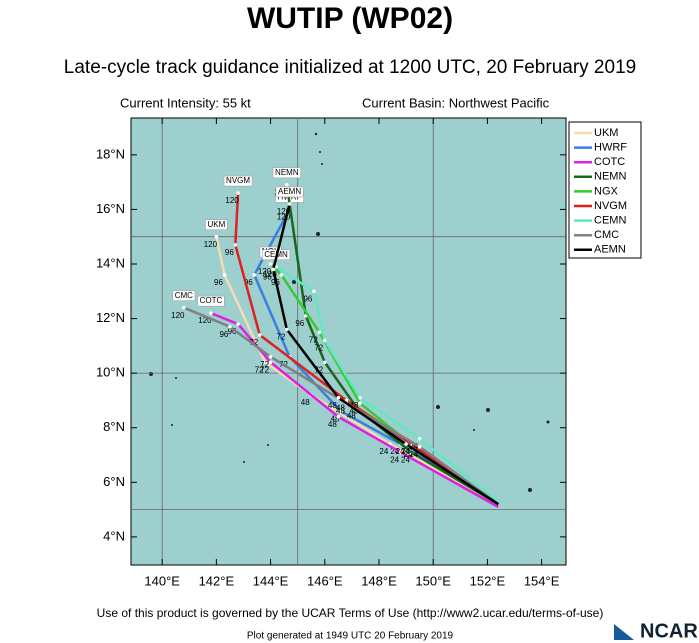  I want to click on end-label-text: CMC, so click(184, 295).